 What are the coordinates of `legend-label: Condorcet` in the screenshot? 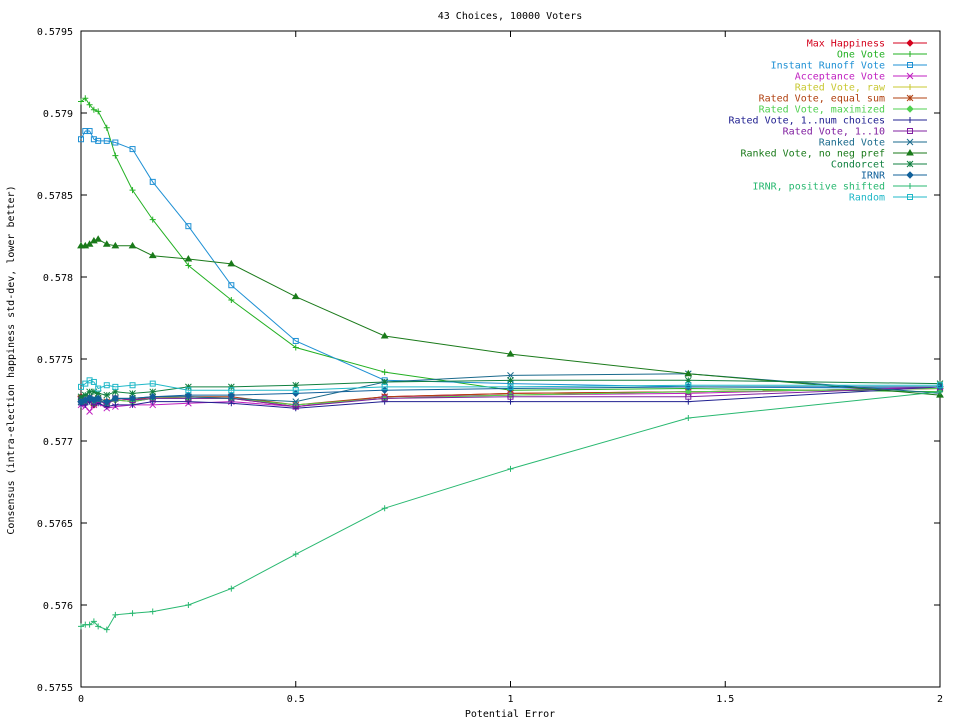 It's located at (858, 165).